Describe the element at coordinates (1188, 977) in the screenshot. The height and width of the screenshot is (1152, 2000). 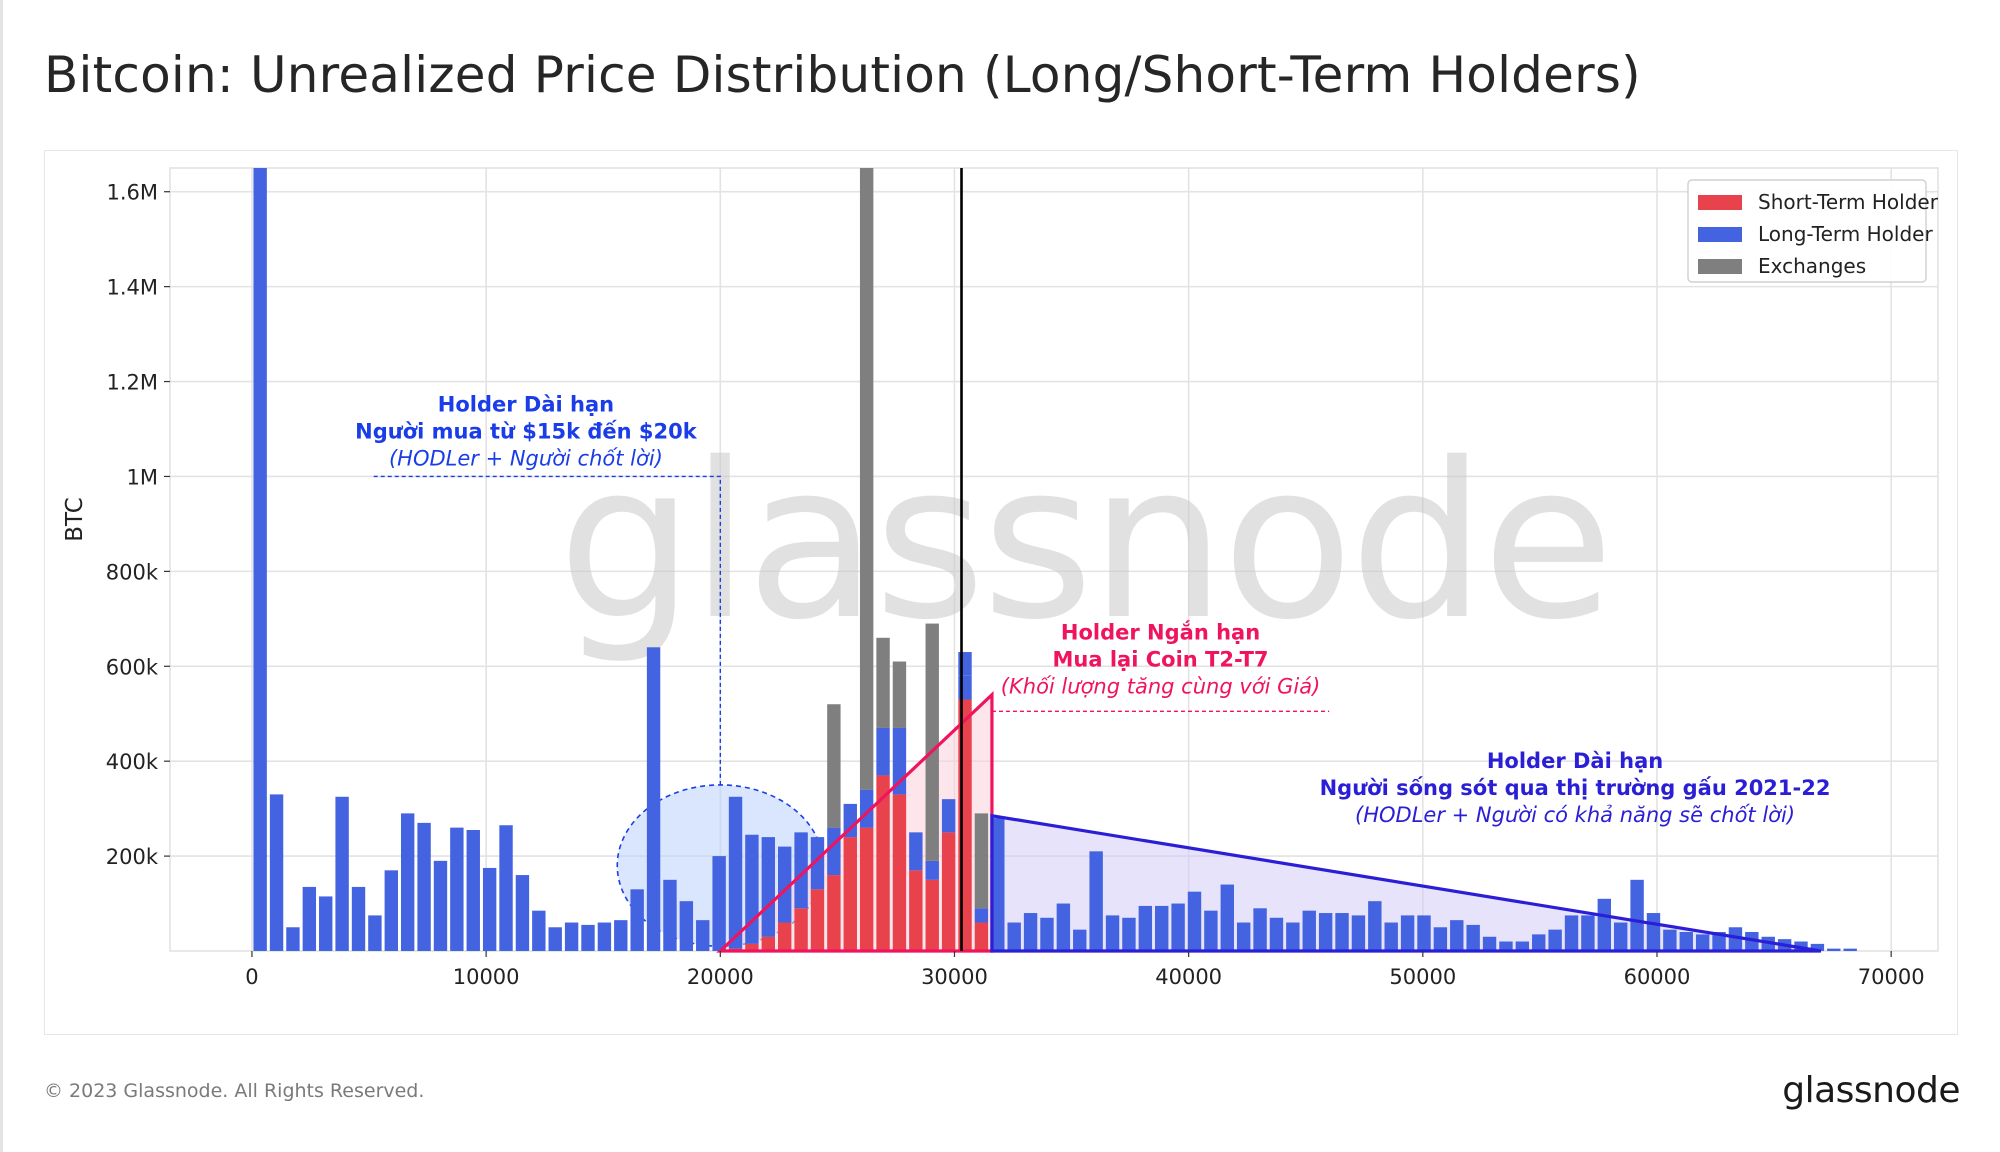
I see `x-tick-label: 40000` at that location.